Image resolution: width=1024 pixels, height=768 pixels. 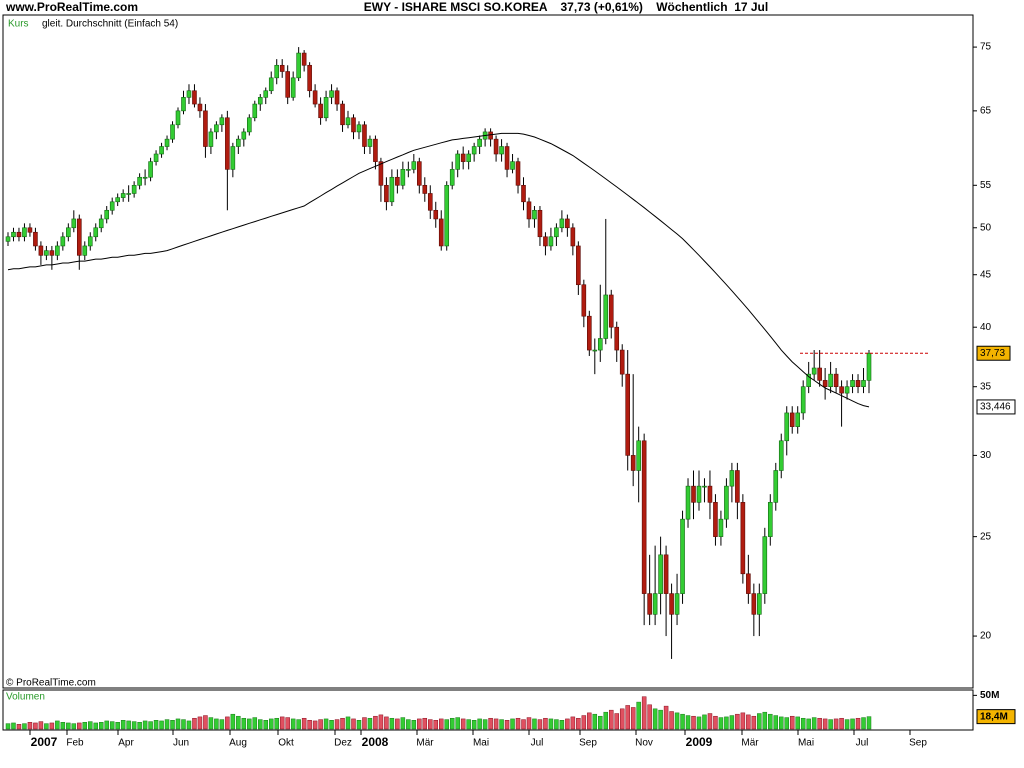 I want to click on x-tick-label: Sep, so click(x=918, y=743).